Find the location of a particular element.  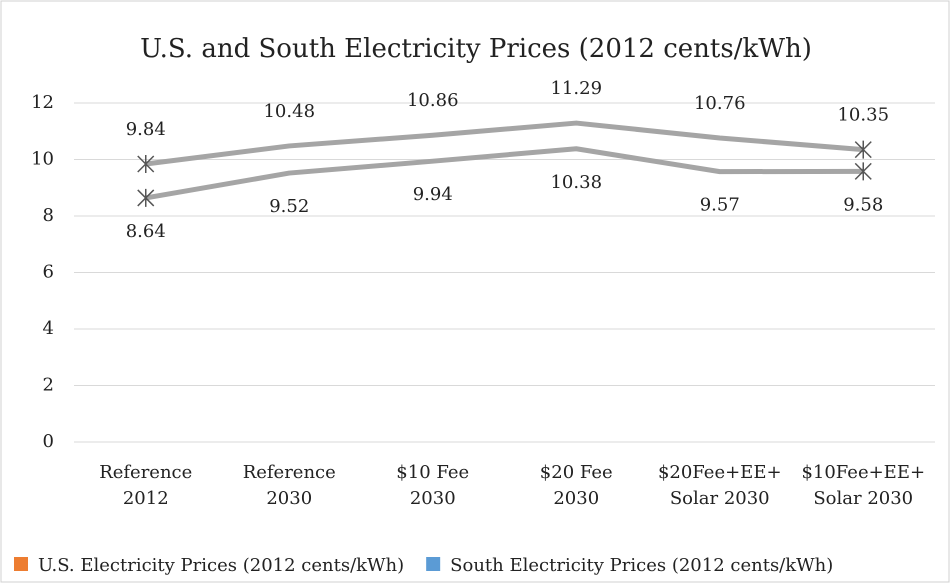

data-label: 10.86 is located at coordinates (433, 100).